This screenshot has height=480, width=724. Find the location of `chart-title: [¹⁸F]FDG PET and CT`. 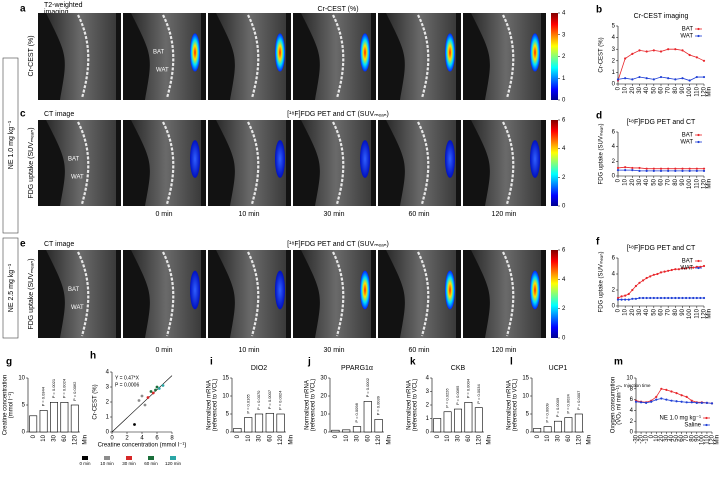

chart-title: [¹⁸F]FDG PET and CT is located at coordinates (661, 122).